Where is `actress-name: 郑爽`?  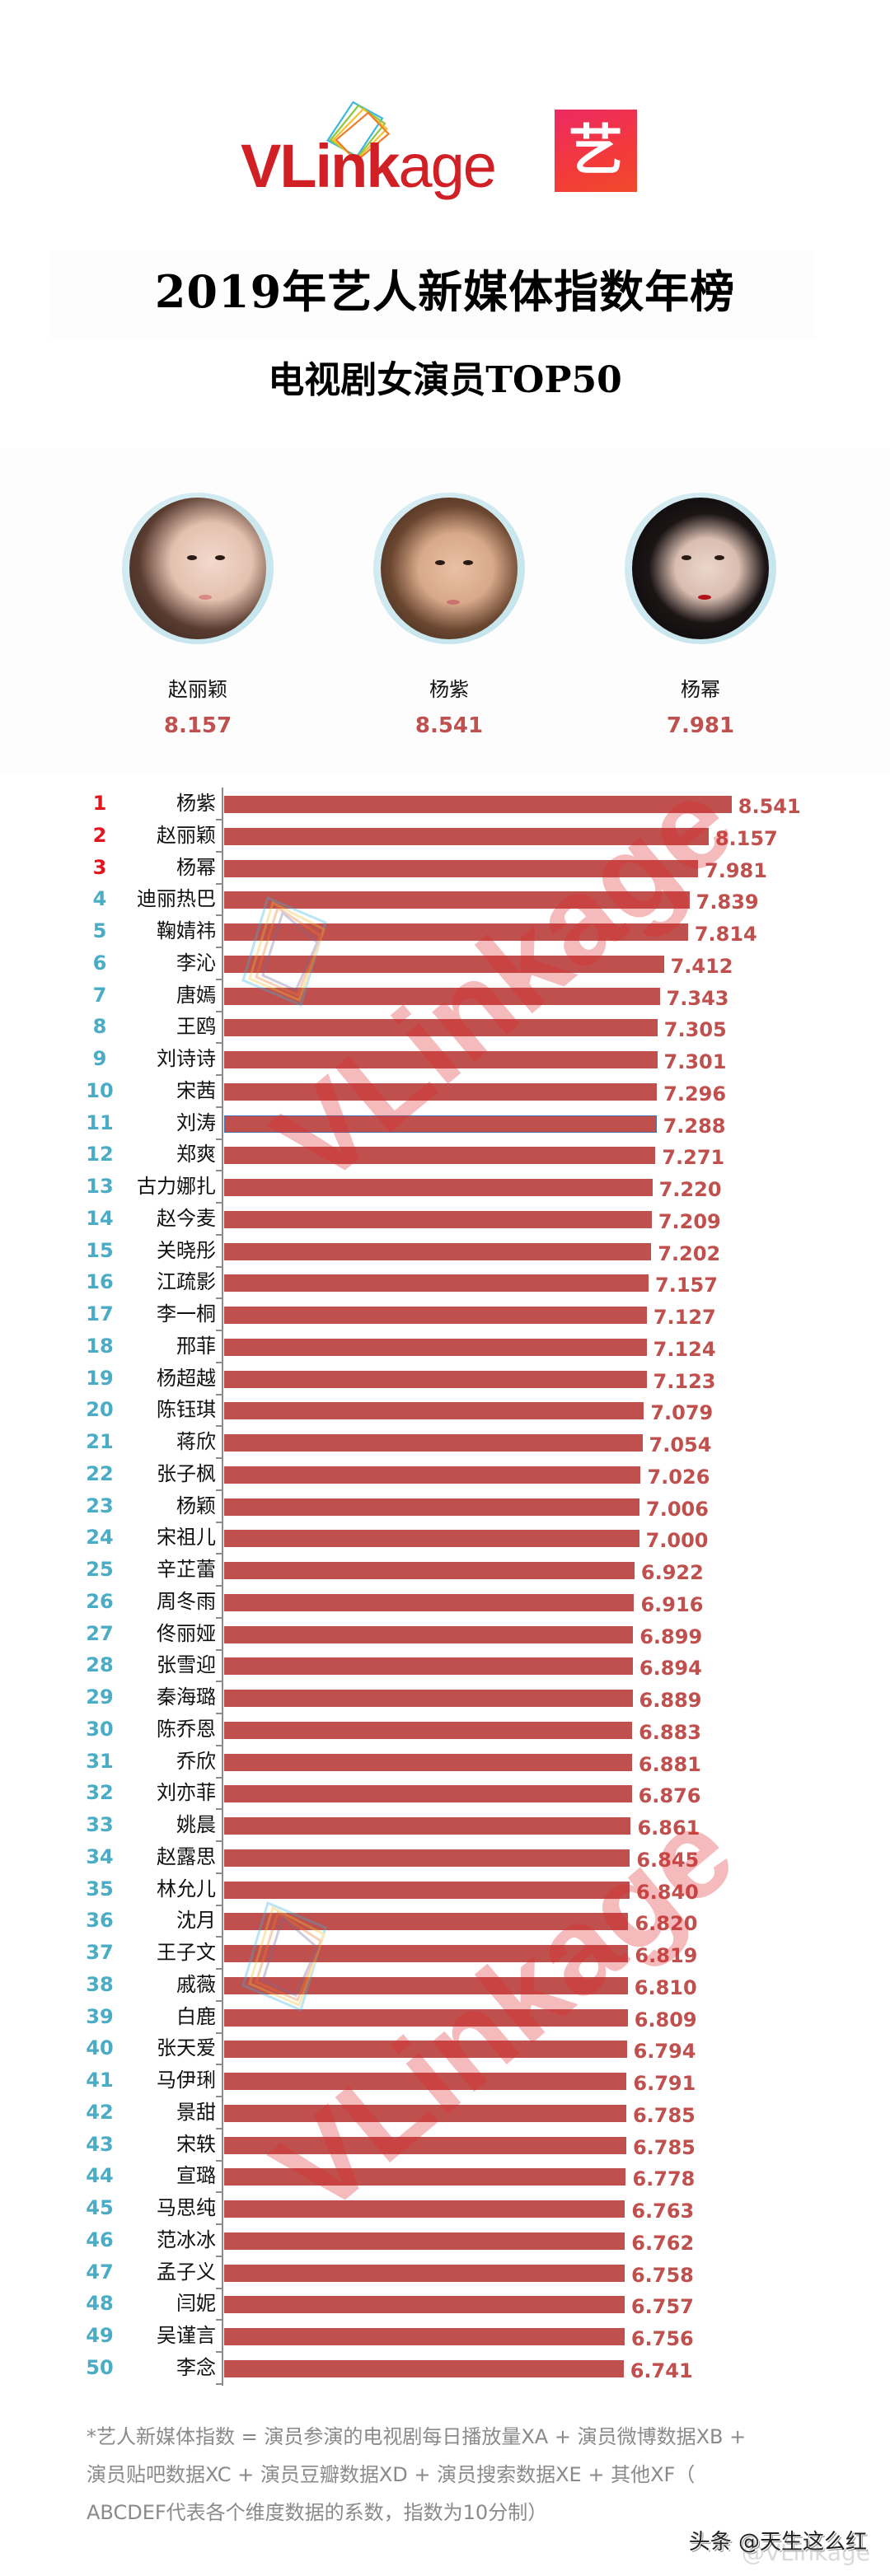 actress-name: 郑爽 is located at coordinates (196, 1154).